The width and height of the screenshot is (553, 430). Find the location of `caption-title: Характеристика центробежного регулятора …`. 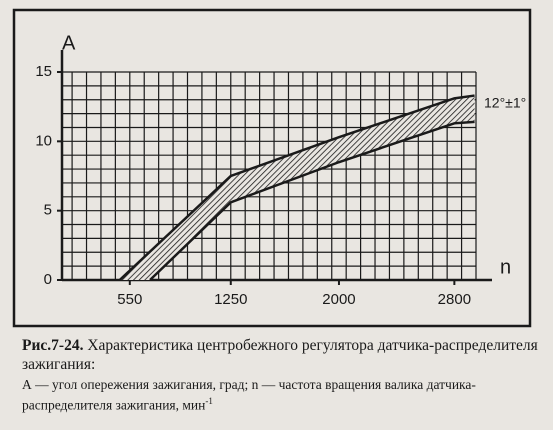

caption-title: Характеристика центробежного регулятора … is located at coordinates (280, 355).